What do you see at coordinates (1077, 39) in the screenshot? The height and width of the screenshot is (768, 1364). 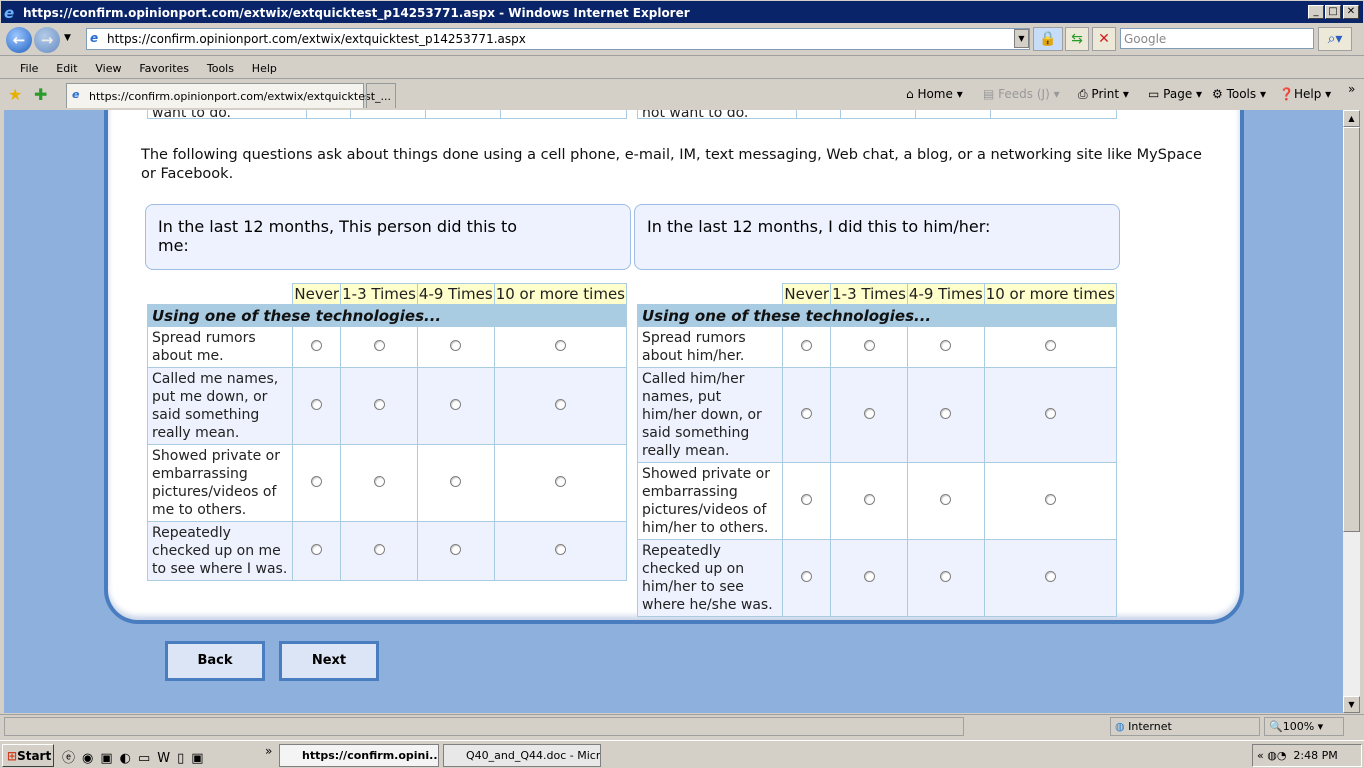 I see `refresh-button: ⇆` at bounding box center [1077, 39].